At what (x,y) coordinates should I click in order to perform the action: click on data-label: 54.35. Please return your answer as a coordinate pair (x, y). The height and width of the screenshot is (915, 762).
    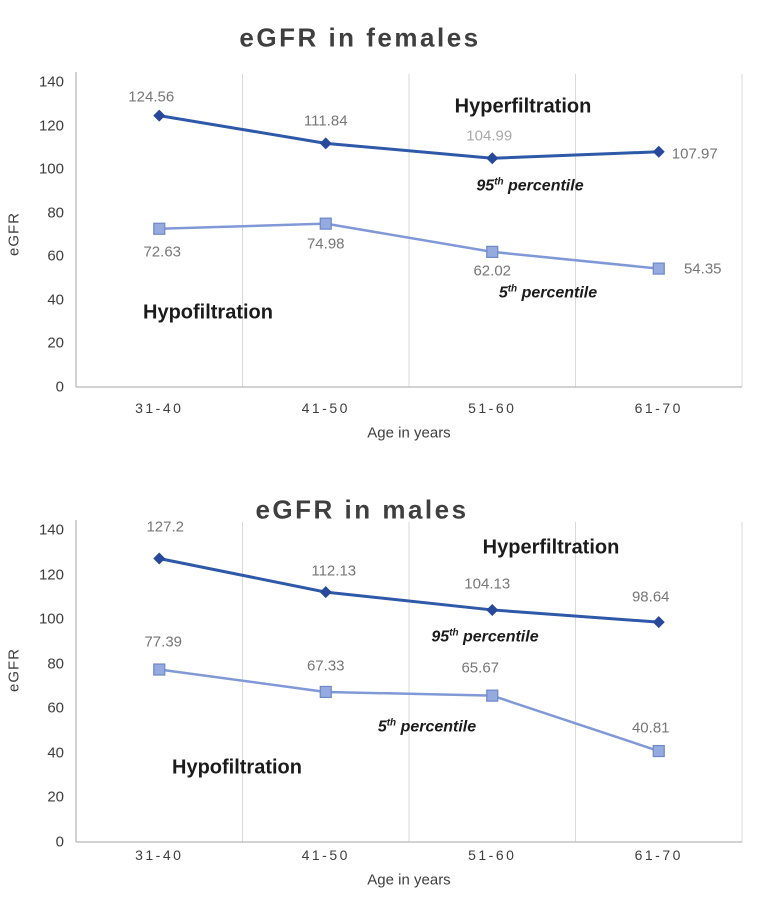
    Looking at the image, I should click on (702, 269).